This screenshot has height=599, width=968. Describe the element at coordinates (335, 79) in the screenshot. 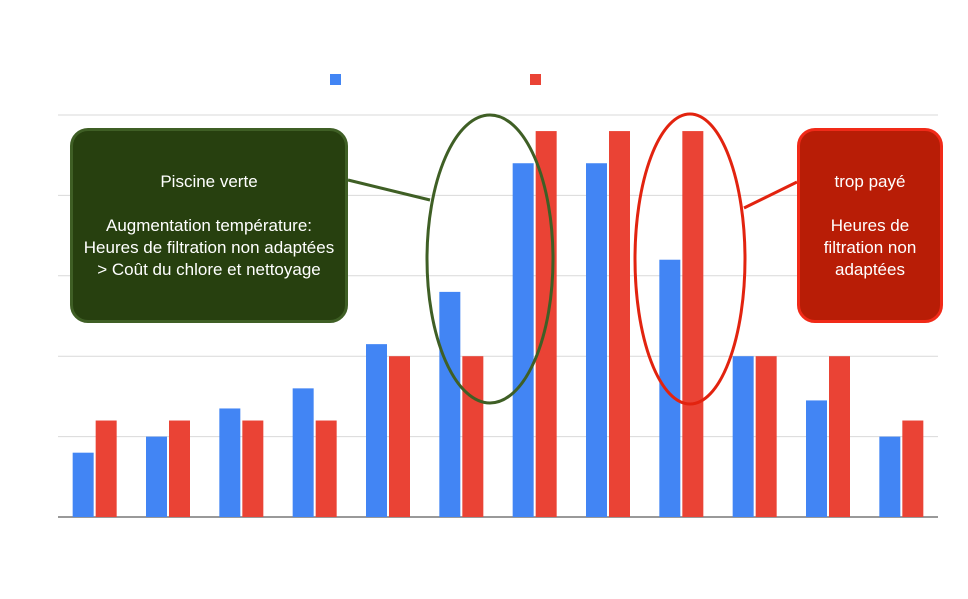

I see `legend-swatch-series1` at that location.